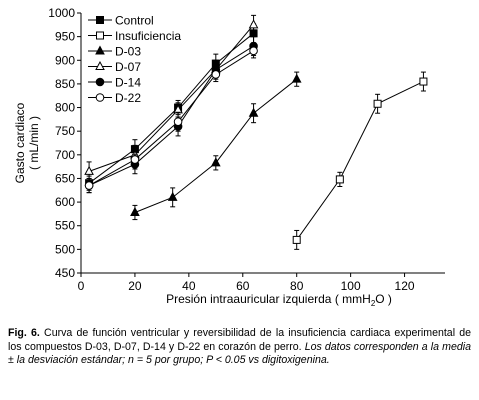 The height and width of the screenshot is (400, 479). I want to click on y-tick-label: 600, so click(65, 202).